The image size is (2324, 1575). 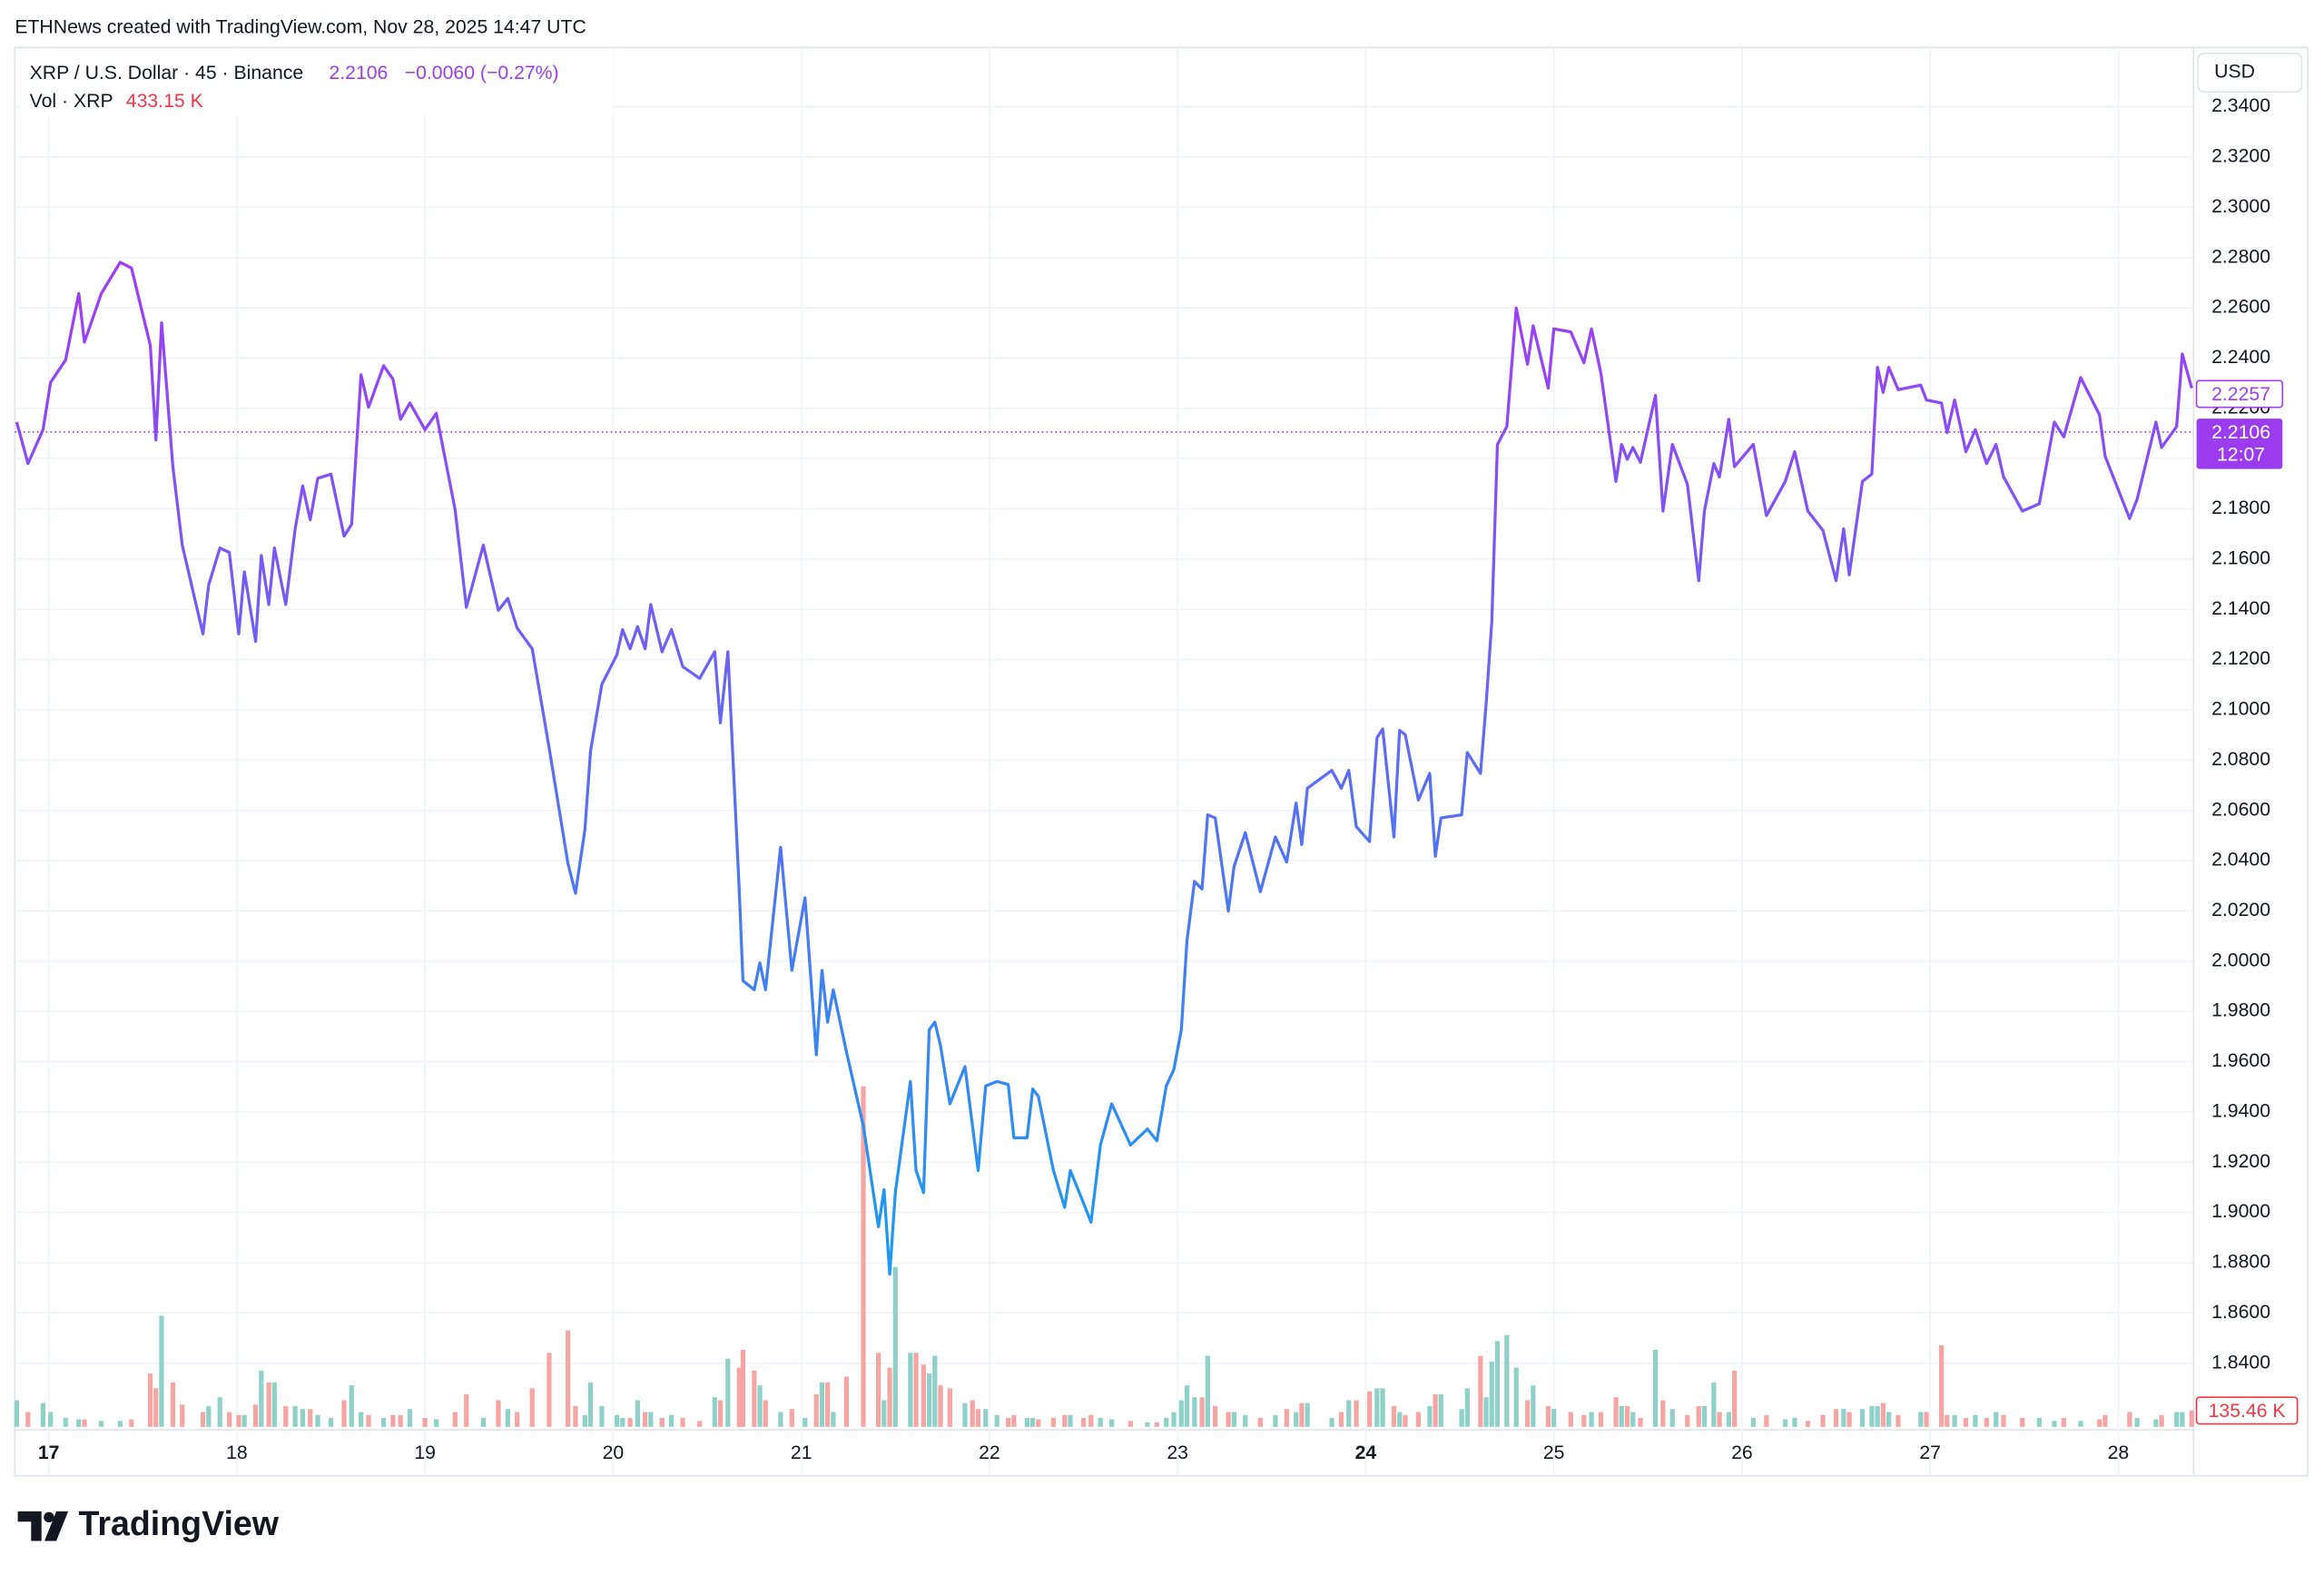 I want to click on y-tick-label: 2.1000, so click(x=2240, y=710).